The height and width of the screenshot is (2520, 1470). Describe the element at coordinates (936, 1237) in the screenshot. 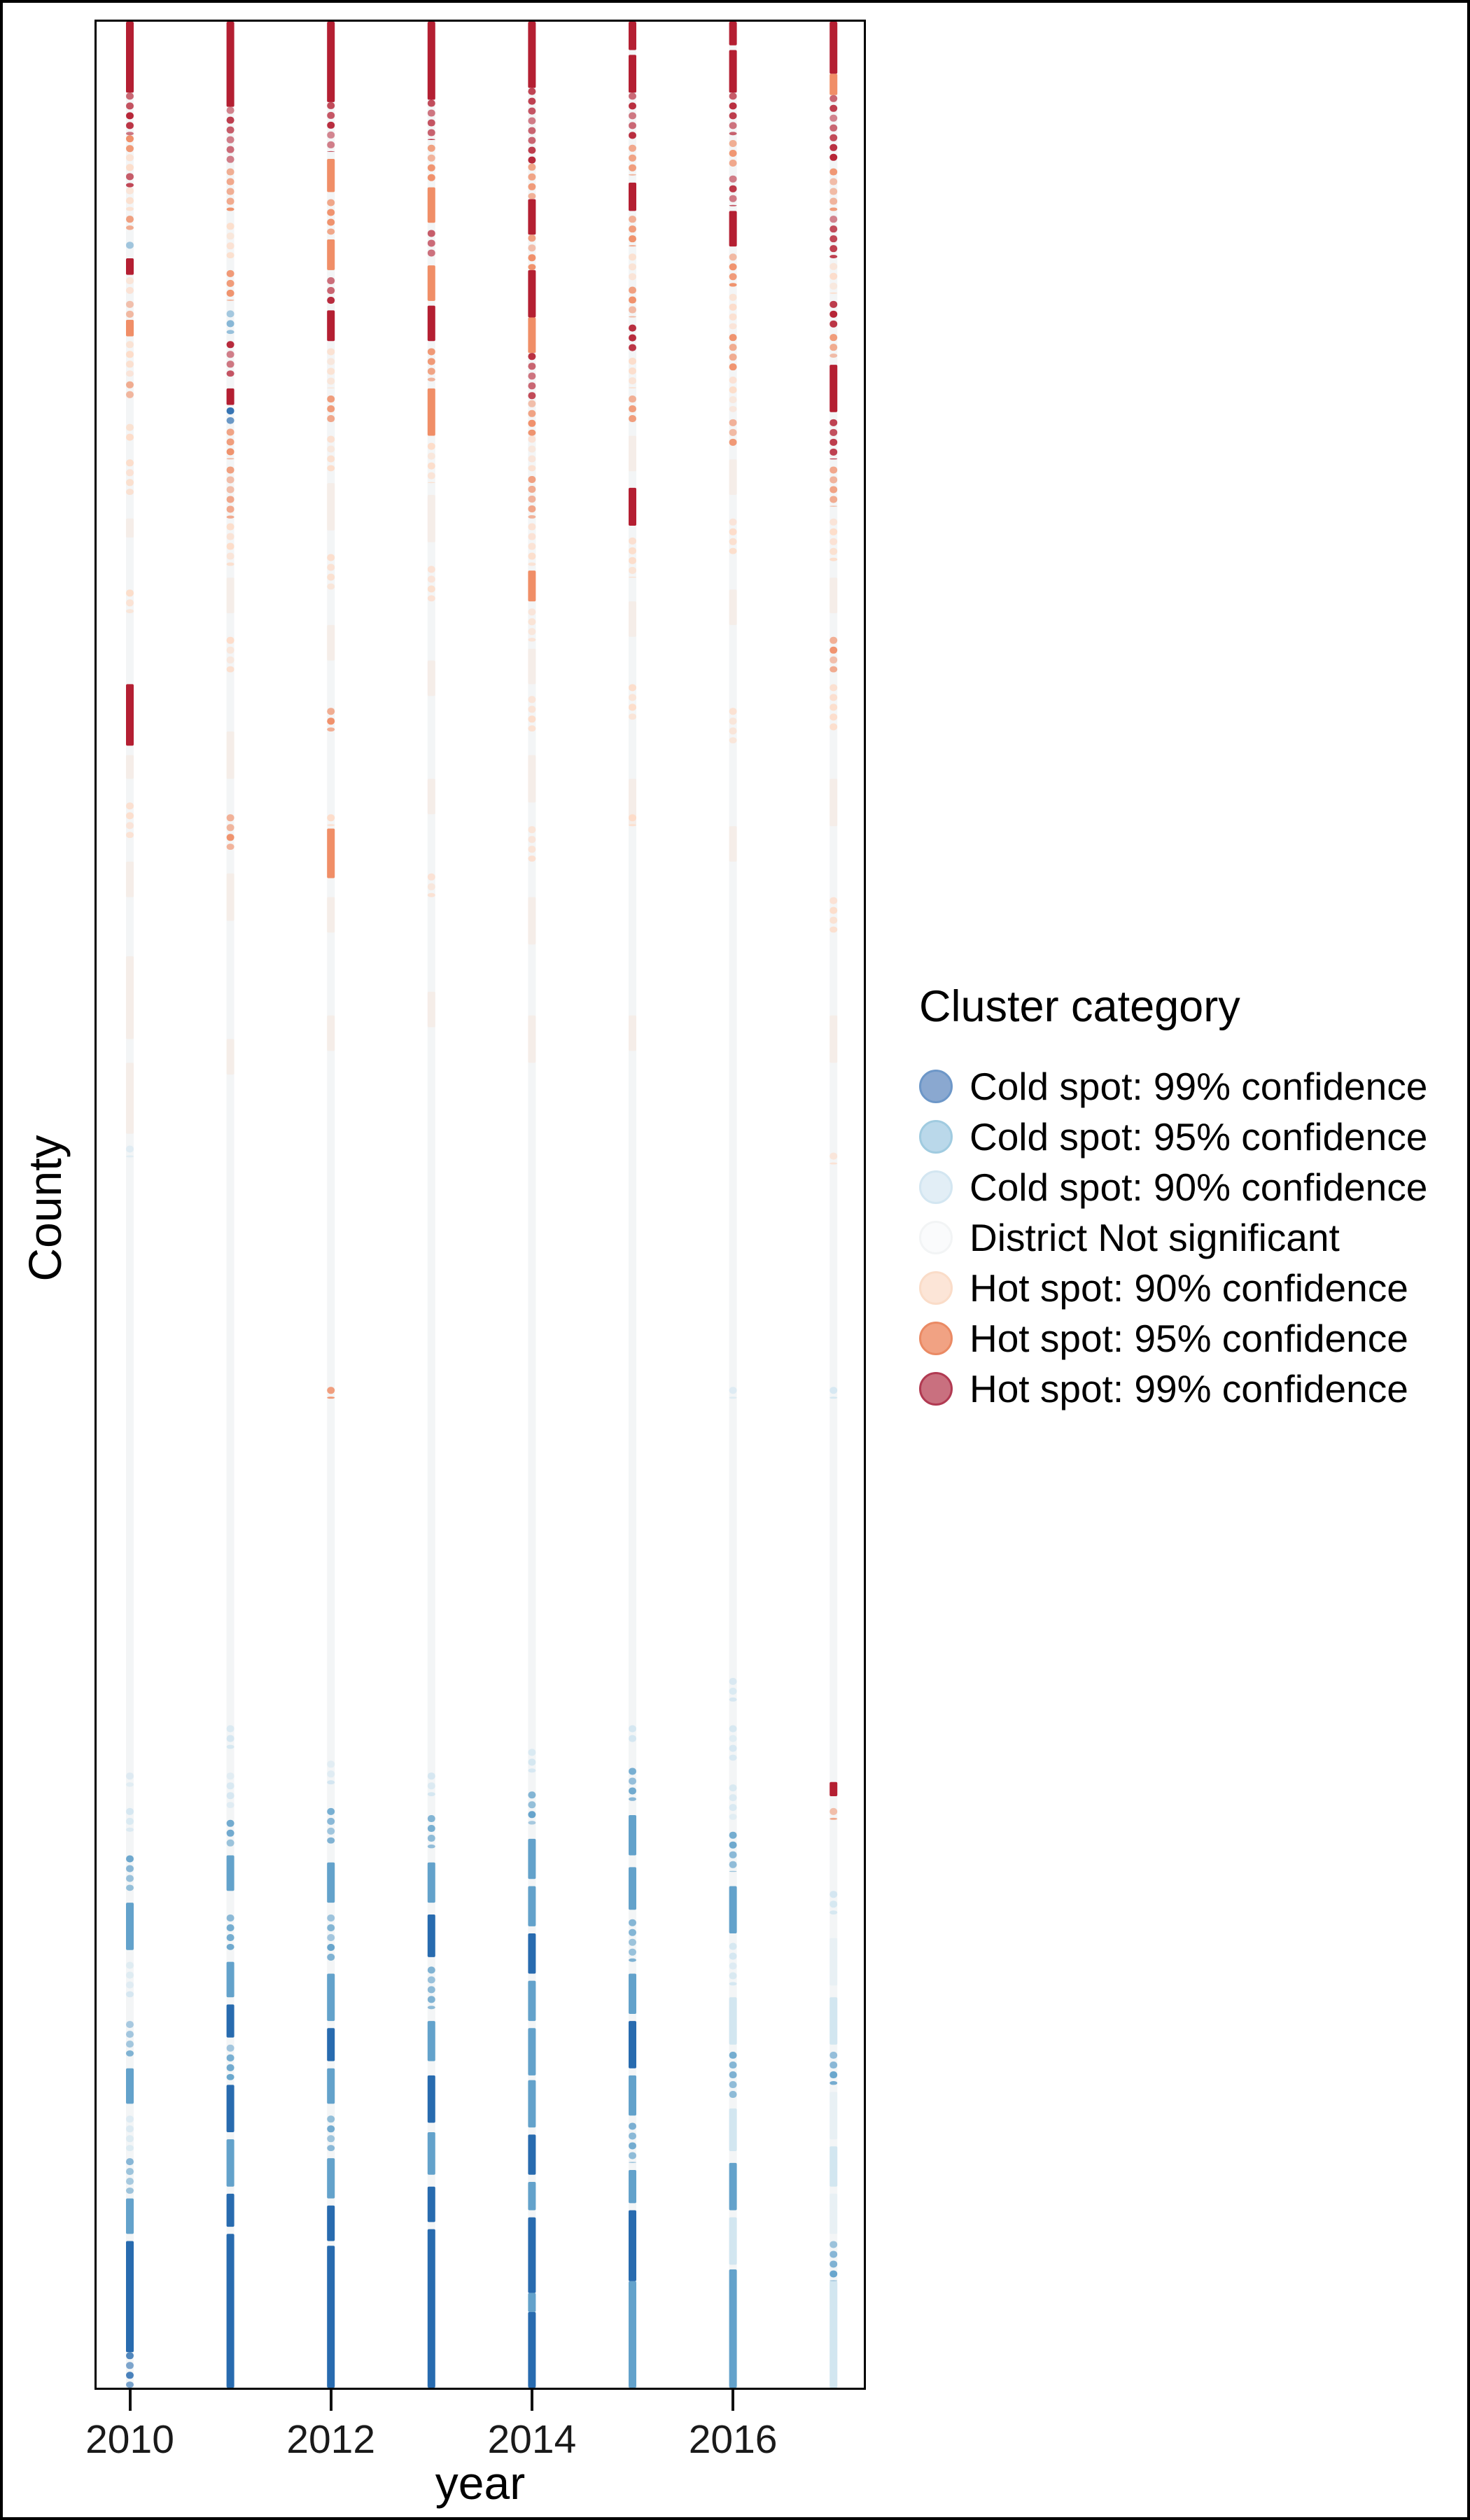

I see `legend-swatch-ns-icon` at that location.